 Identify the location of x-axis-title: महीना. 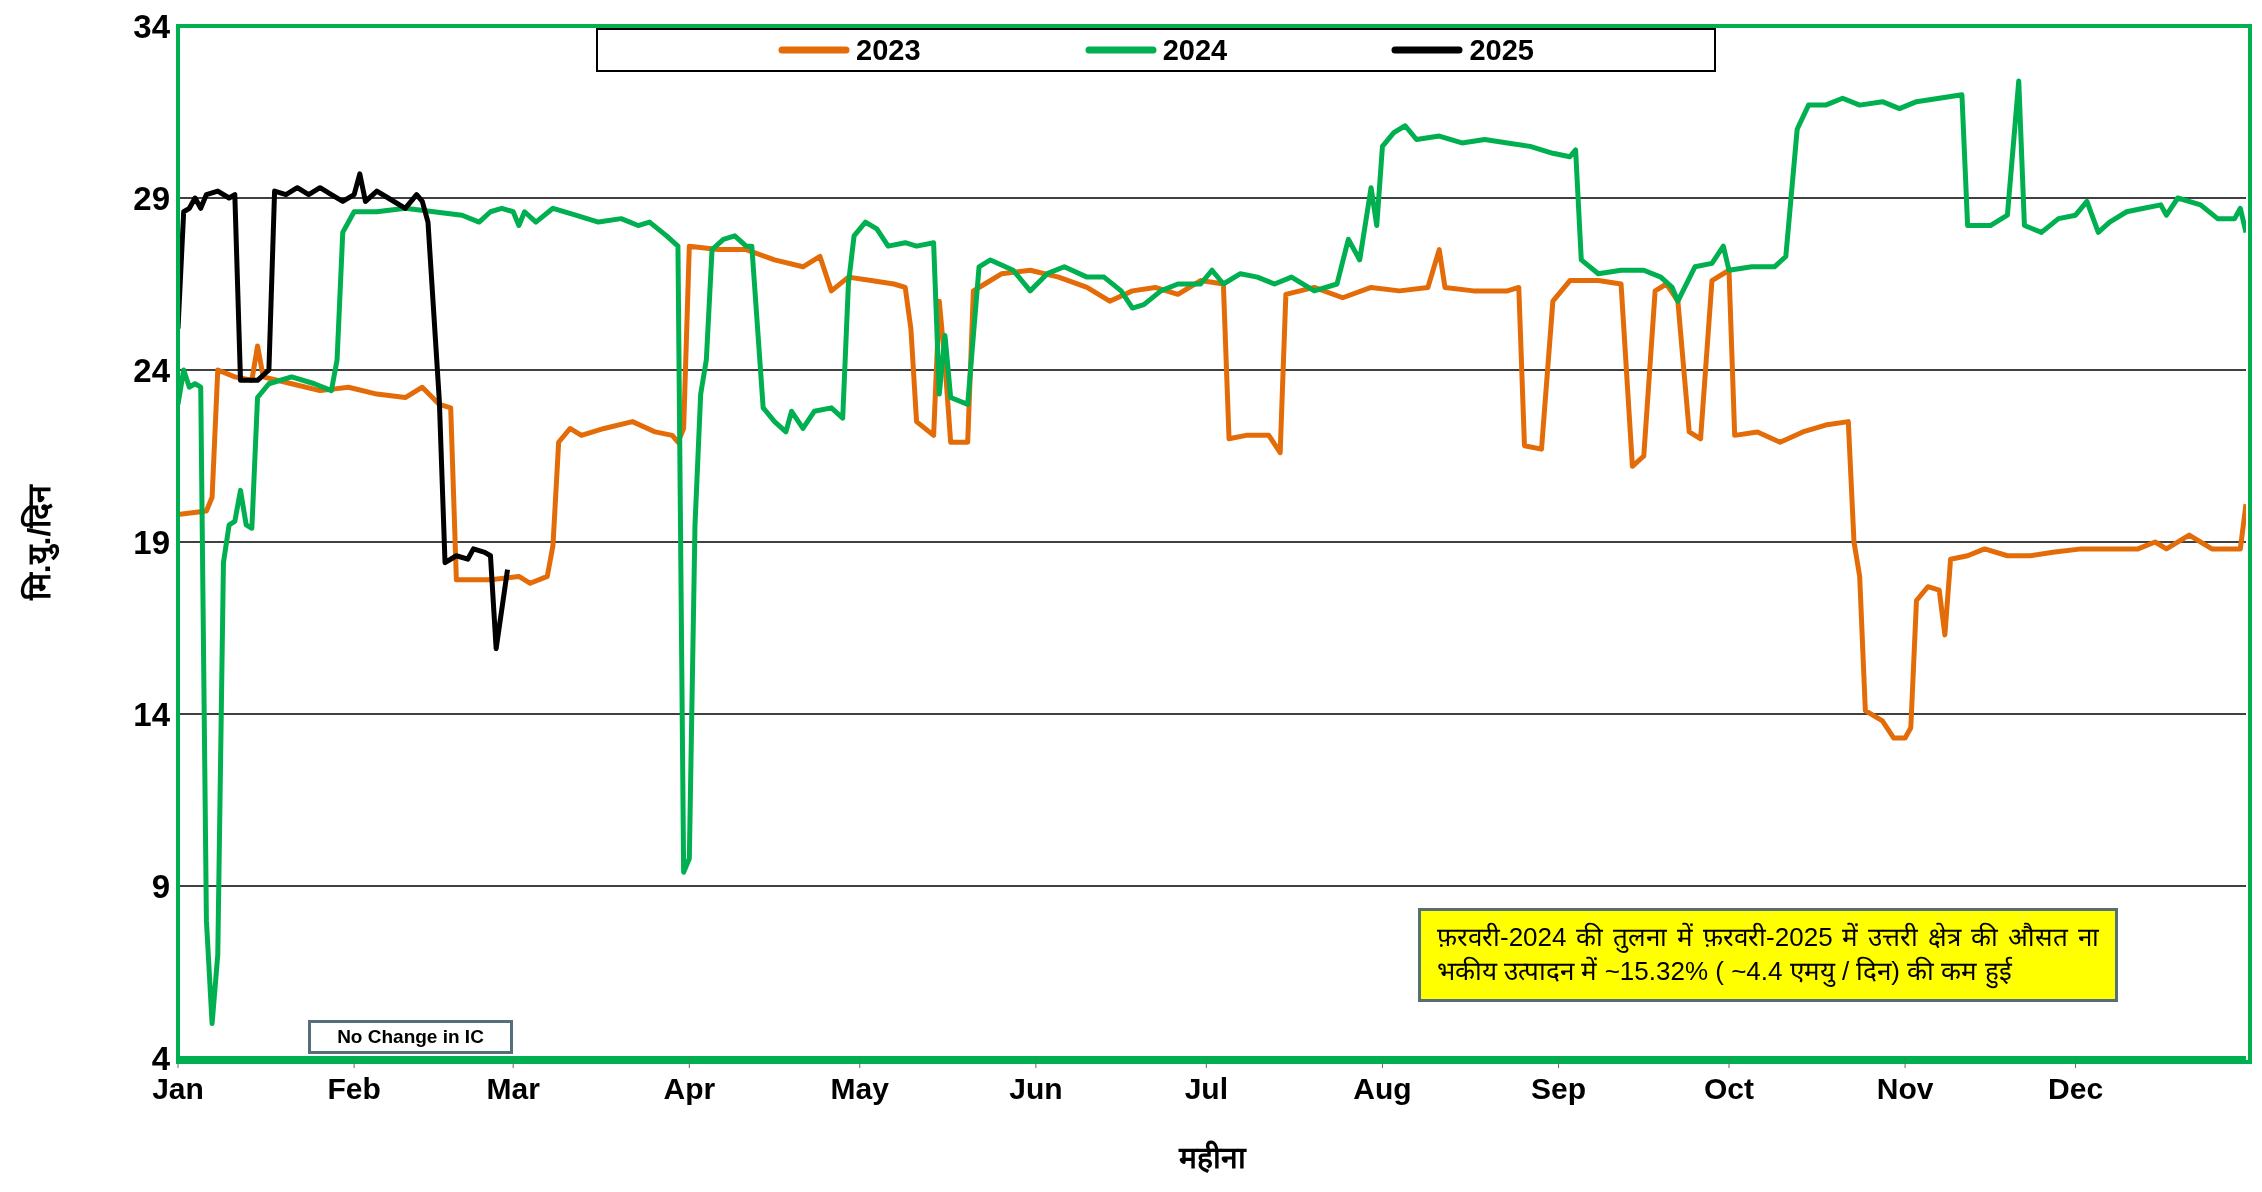
(1212, 1157).